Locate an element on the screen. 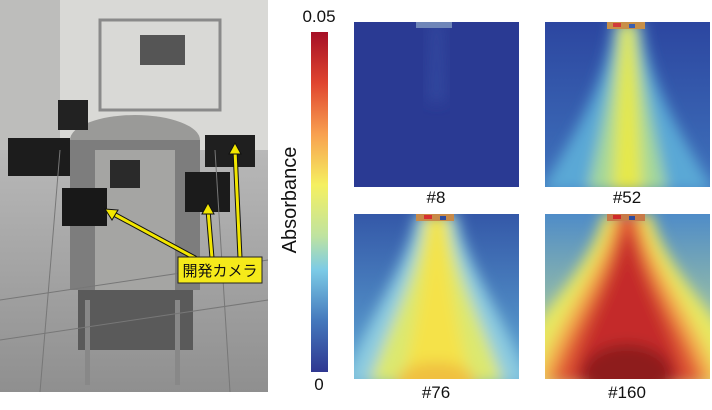 The height and width of the screenshot is (410, 712). colorbar: 0.05 0 Absorbance is located at coordinates (307, 200).